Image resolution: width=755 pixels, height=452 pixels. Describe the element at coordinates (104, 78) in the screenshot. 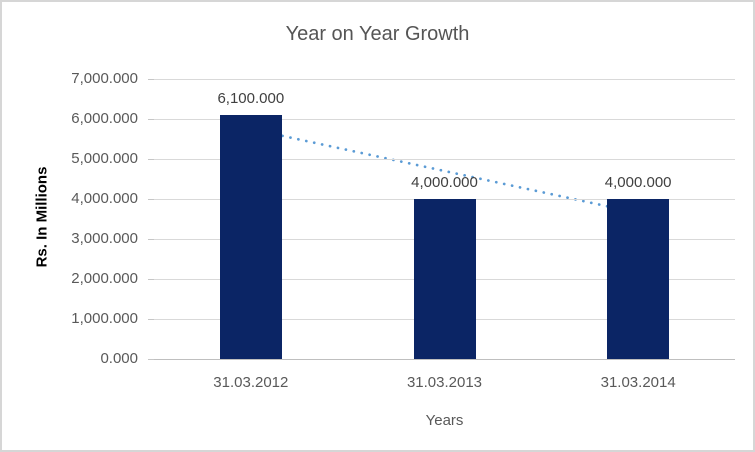

I see `y-tick-label: 7,000.000` at that location.